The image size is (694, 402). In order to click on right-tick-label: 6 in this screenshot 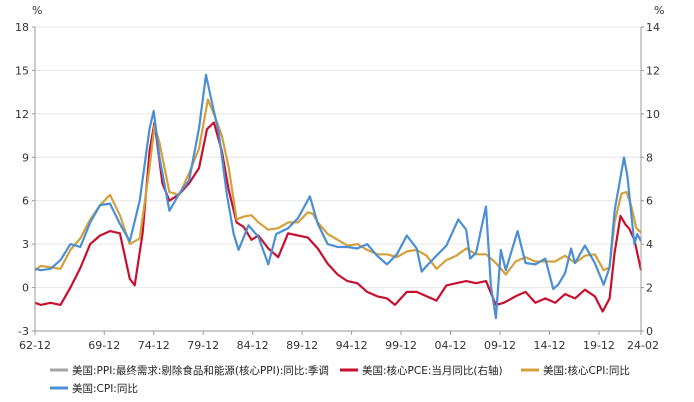, I will do `click(649, 201)`.